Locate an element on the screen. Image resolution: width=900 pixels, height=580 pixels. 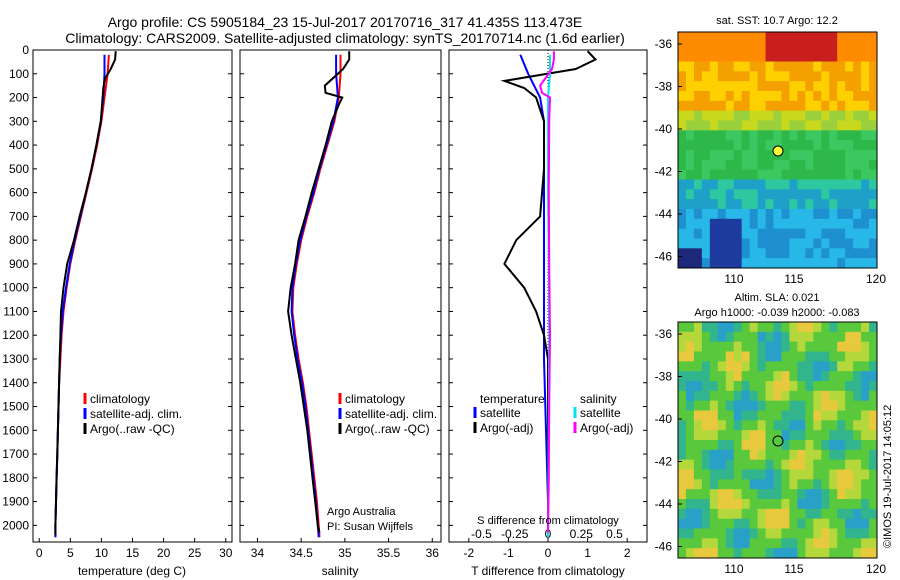
difference-legend-temp-label: satellite is located at coordinates (500, 413).